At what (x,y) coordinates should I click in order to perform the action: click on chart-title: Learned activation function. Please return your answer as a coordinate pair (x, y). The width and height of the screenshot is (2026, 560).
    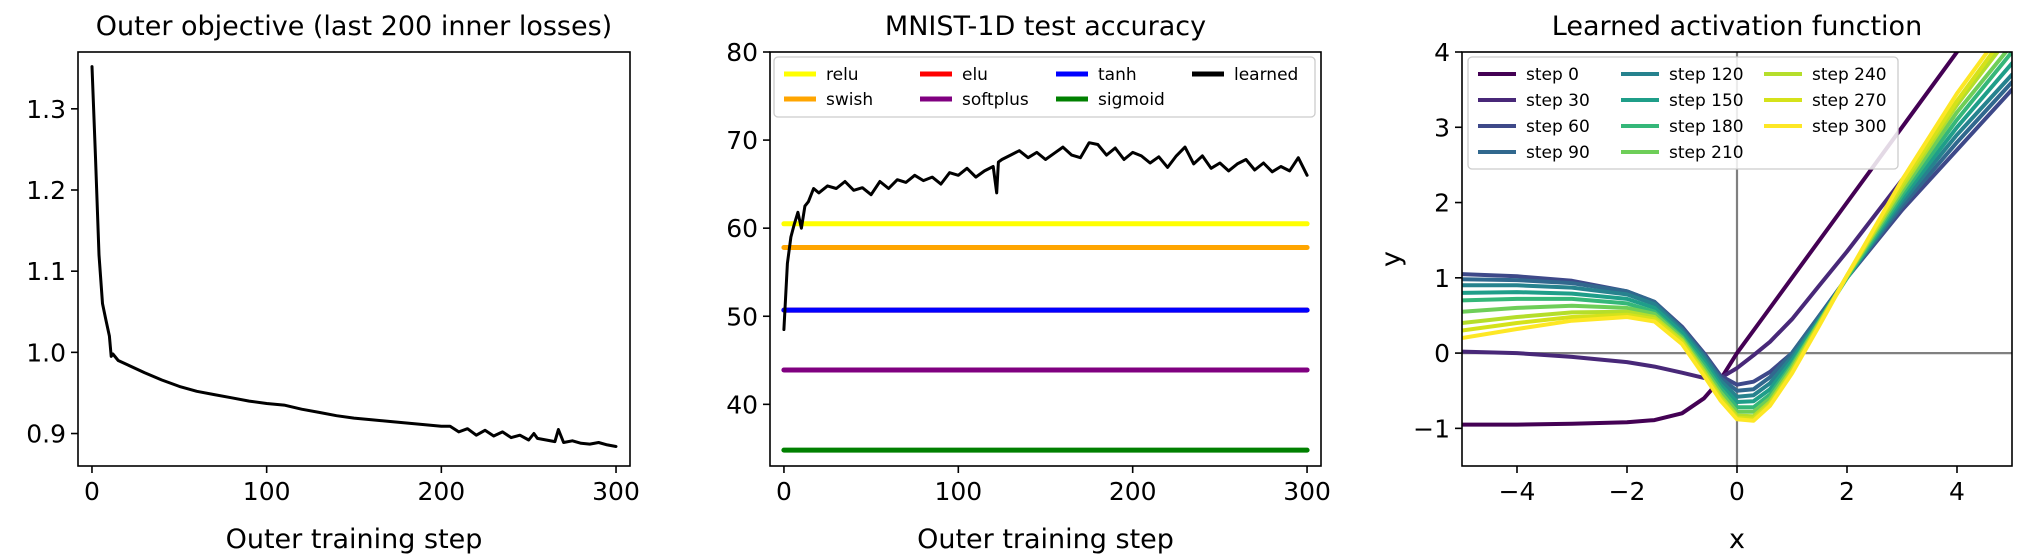
    Looking at the image, I should click on (1737, 26).